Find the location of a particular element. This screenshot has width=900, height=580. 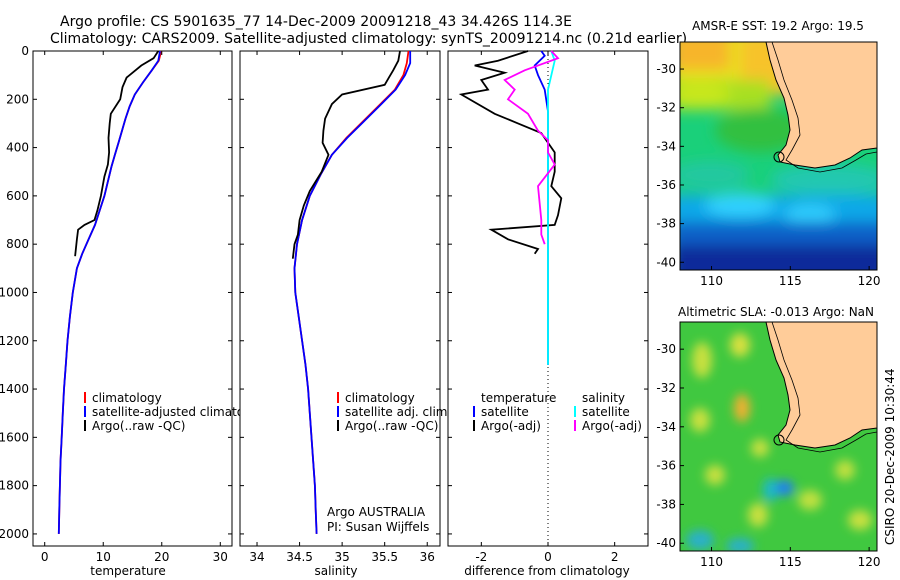

sla-map-title: Altimetric SLA: -0.013 Argo: NaN is located at coordinates (776, 312).